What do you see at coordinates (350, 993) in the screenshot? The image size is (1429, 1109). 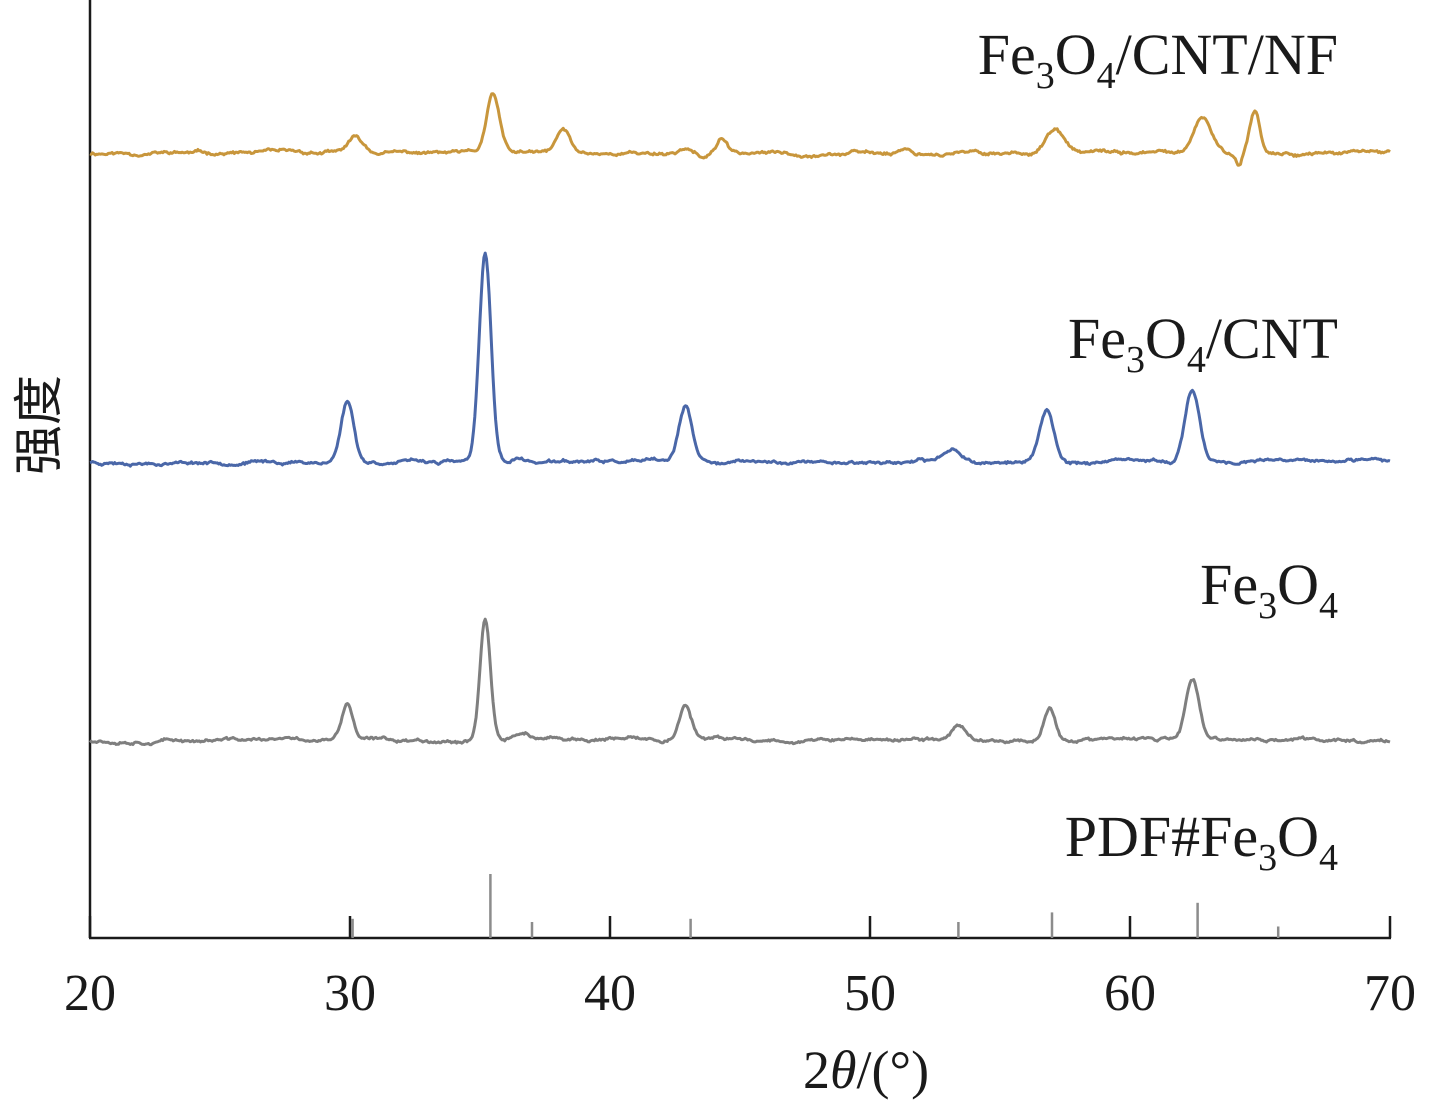 I see `x-tick-label-30: 30` at bounding box center [350, 993].